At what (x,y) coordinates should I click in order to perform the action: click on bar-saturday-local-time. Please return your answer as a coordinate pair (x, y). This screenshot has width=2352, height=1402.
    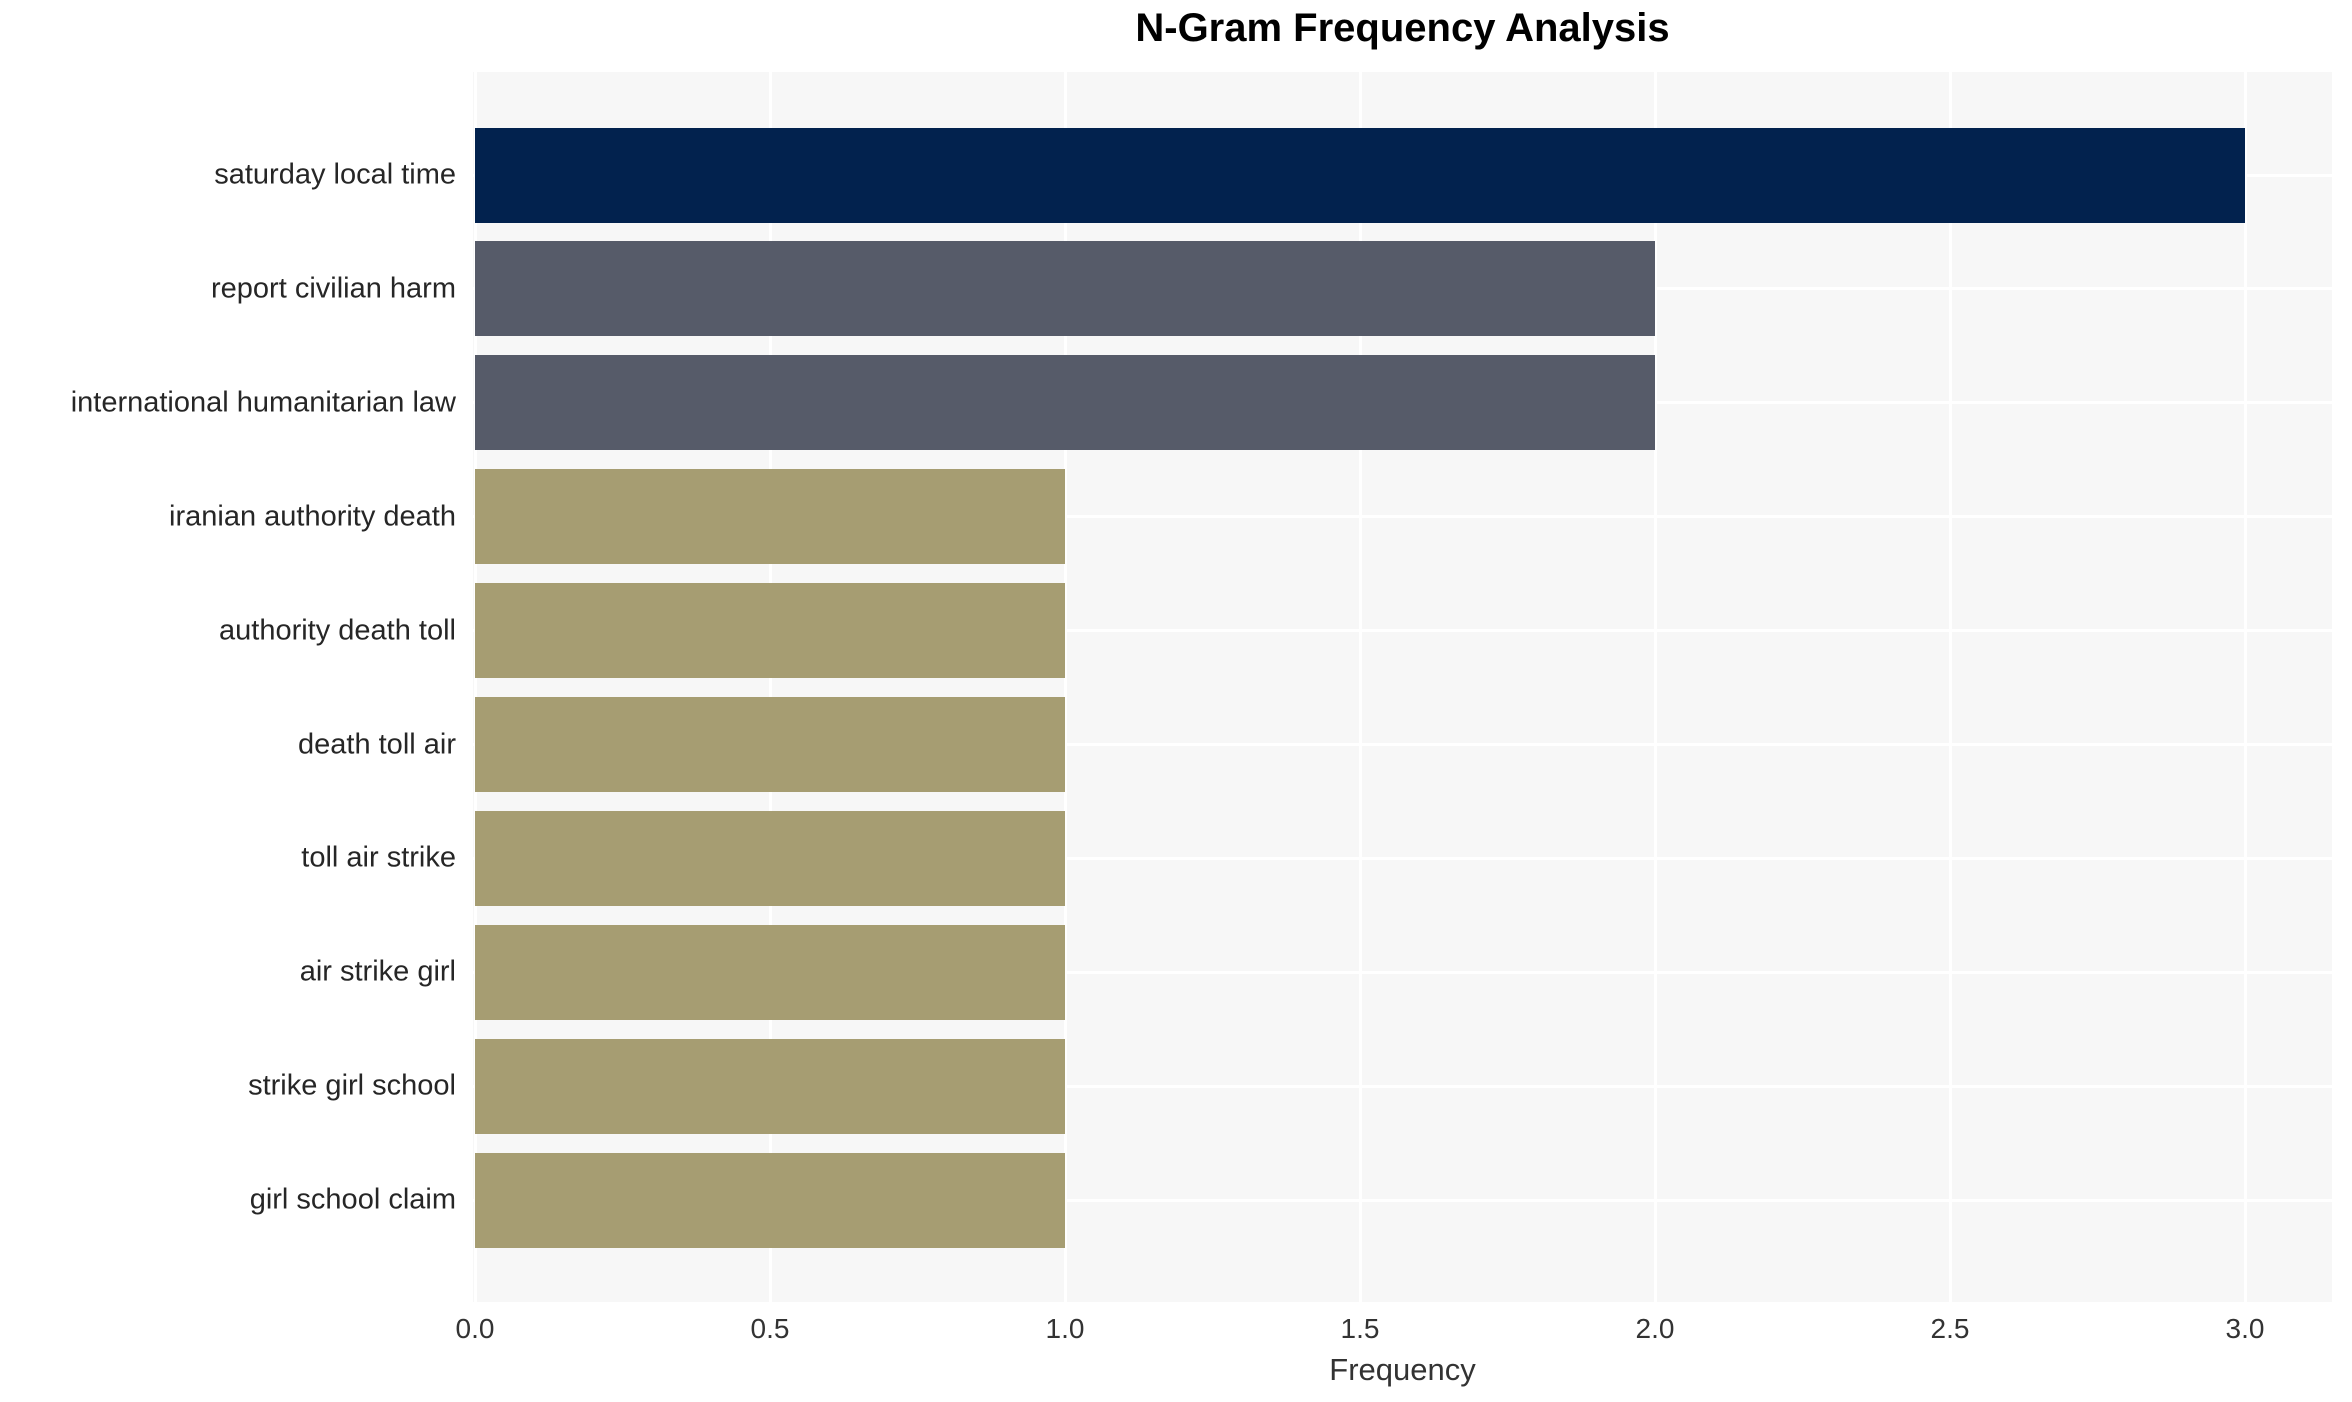
    Looking at the image, I should click on (1360, 175).